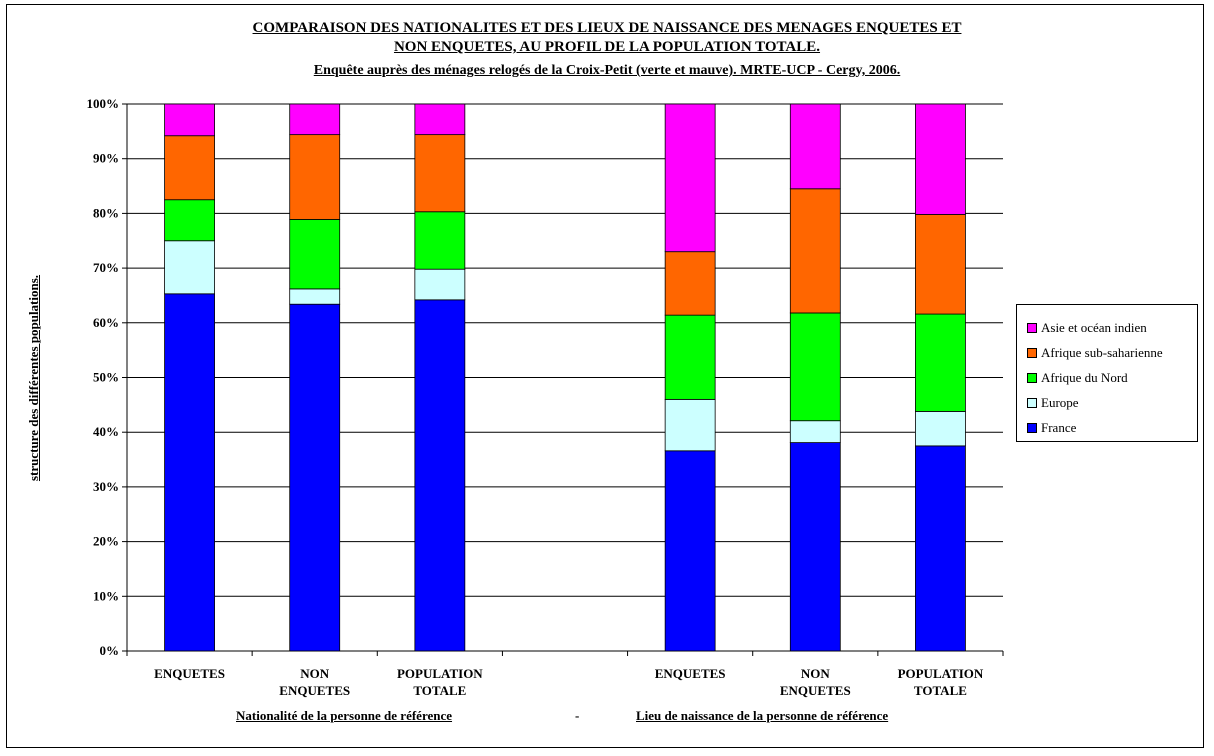 This screenshot has height=756, width=1214. Describe the element at coordinates (1107, 402) in the screenshot. I see `legend-item: Europe` at that location.